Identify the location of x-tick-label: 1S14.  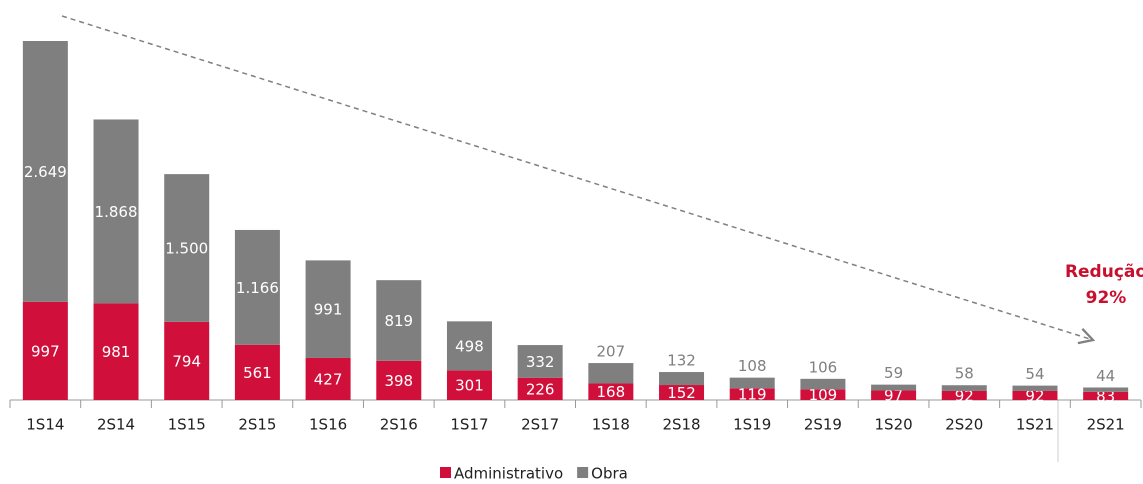
(45, 425).